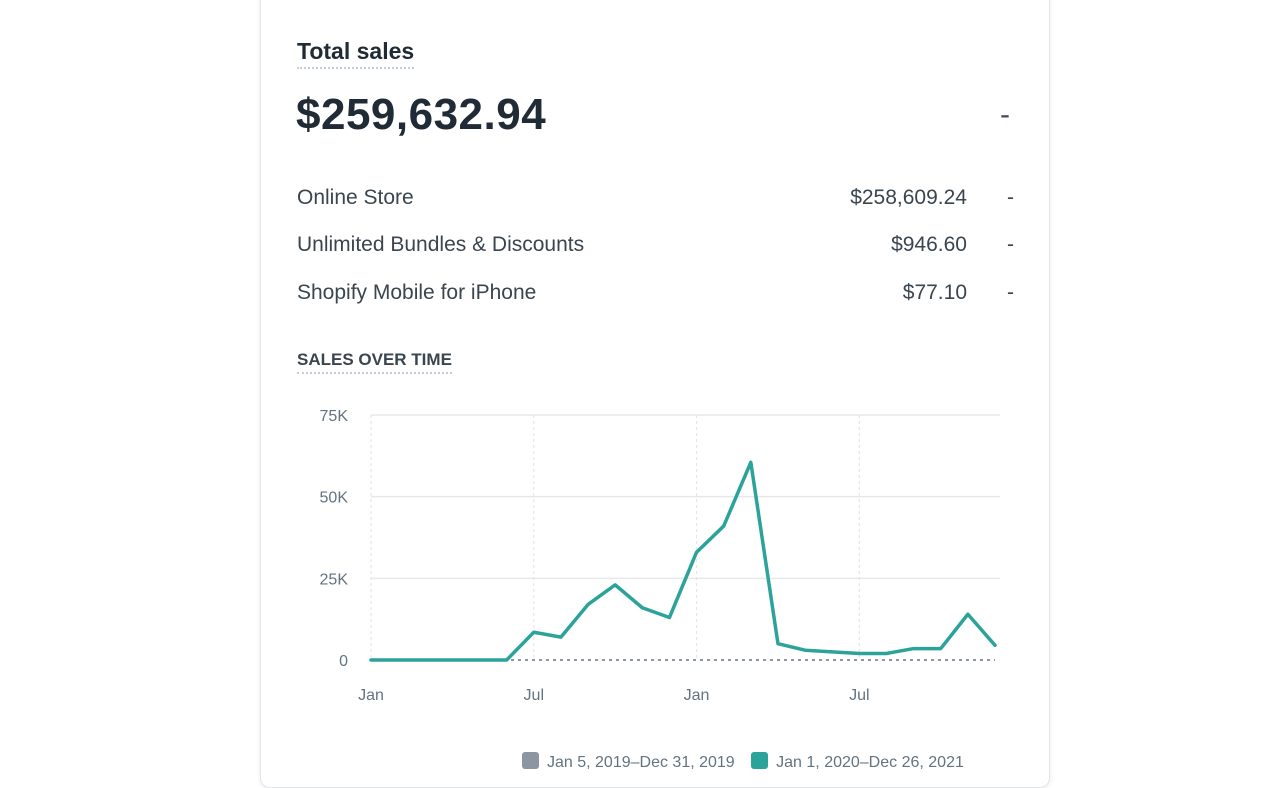 This screenshot has height=788, width=1280. I want to click on channel-label: Online Store, so click(355, 197).